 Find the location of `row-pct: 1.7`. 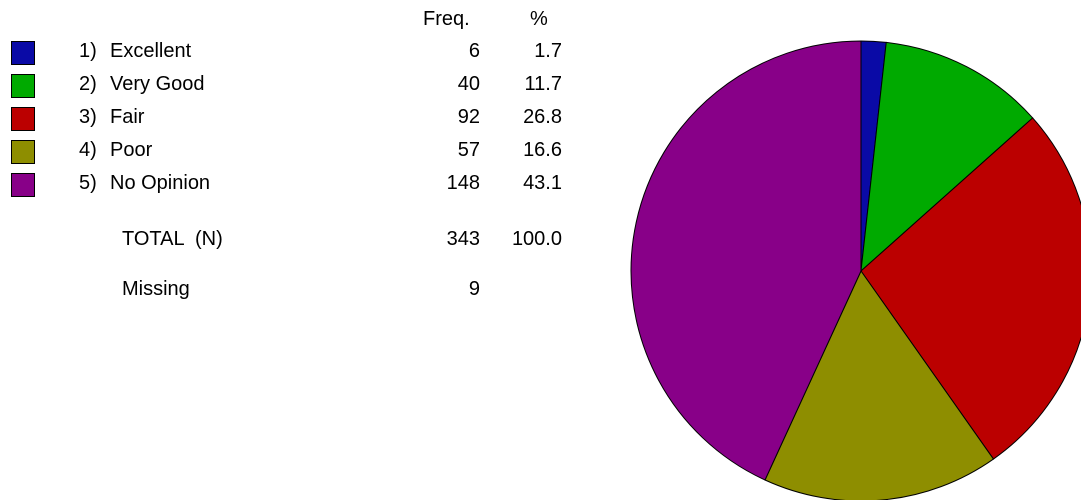

row-pct: 1.7 is located at coordinates (548, 51).